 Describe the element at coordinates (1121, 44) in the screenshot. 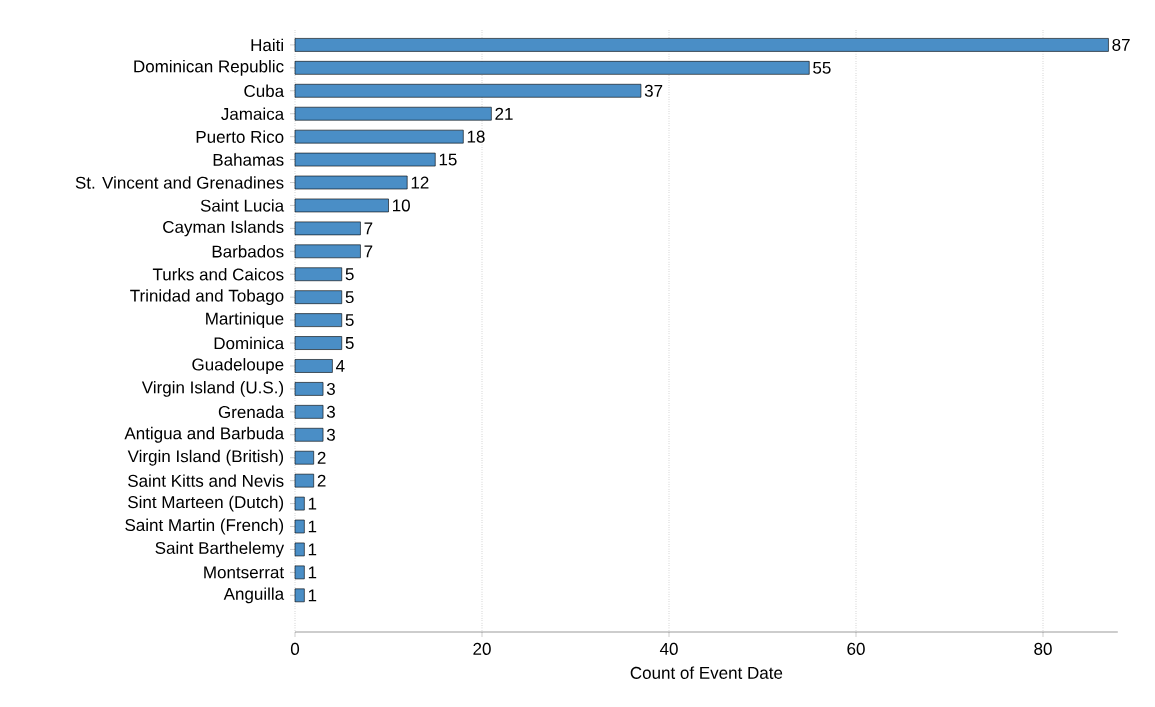

I see `data-label: 87` at that location.